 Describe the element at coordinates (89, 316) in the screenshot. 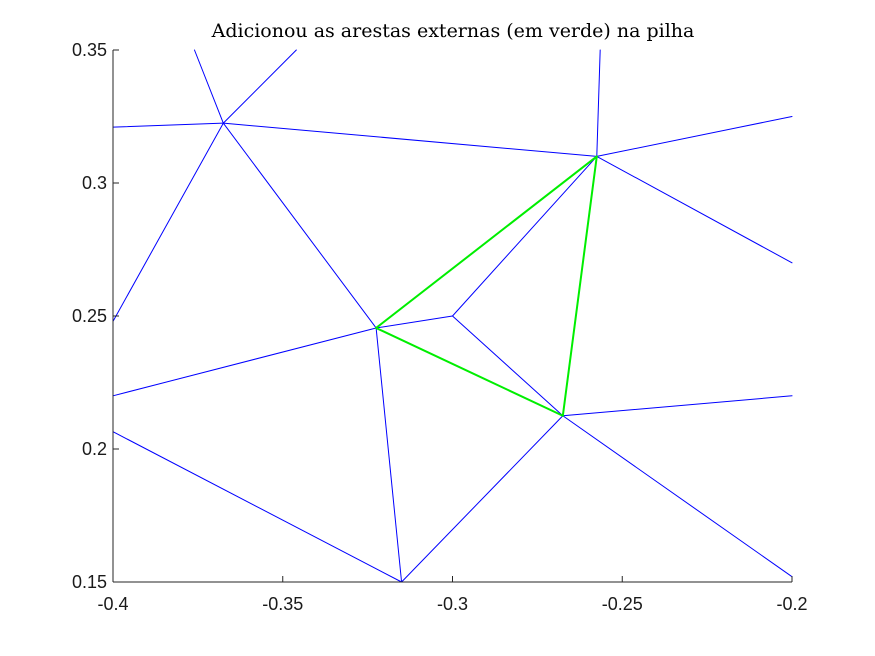

I see `y-tick-label: 0.25` at that location.